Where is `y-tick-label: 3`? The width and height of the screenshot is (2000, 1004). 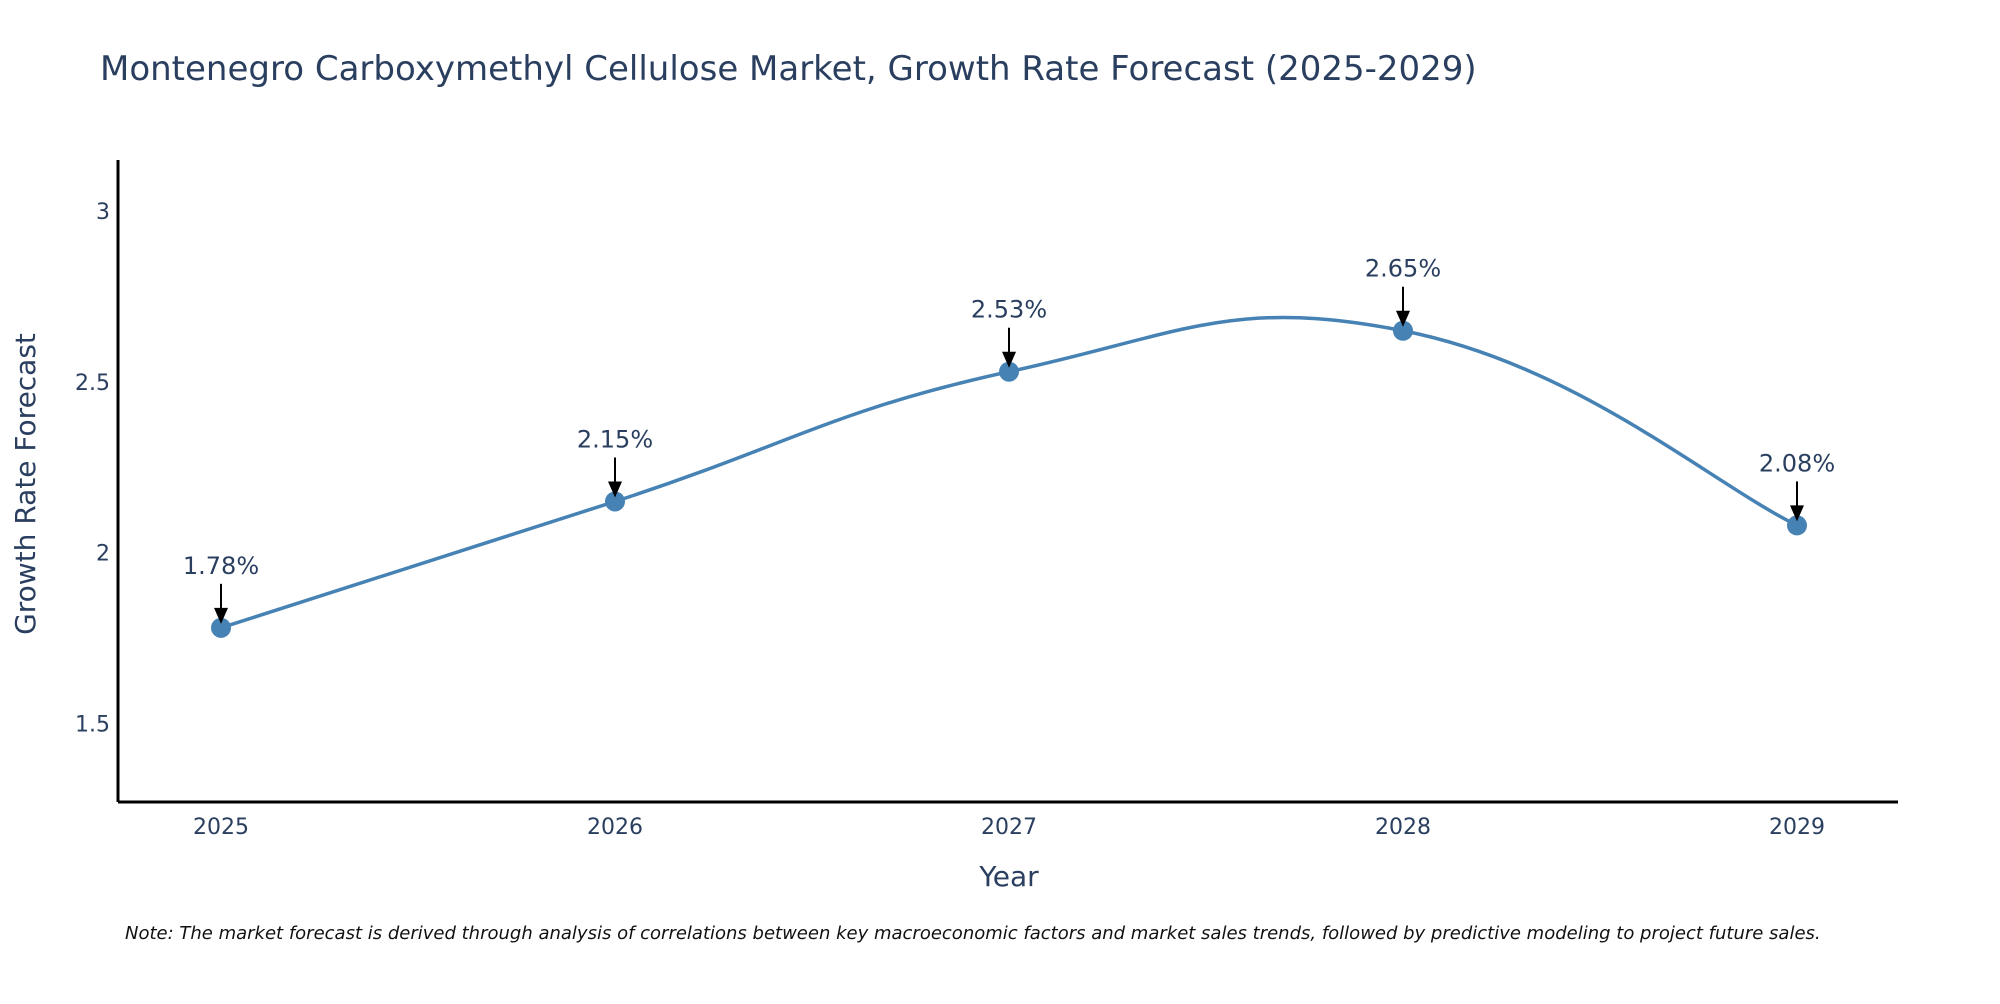 y-tick-label: 3 is located at coordinates (103, 212).